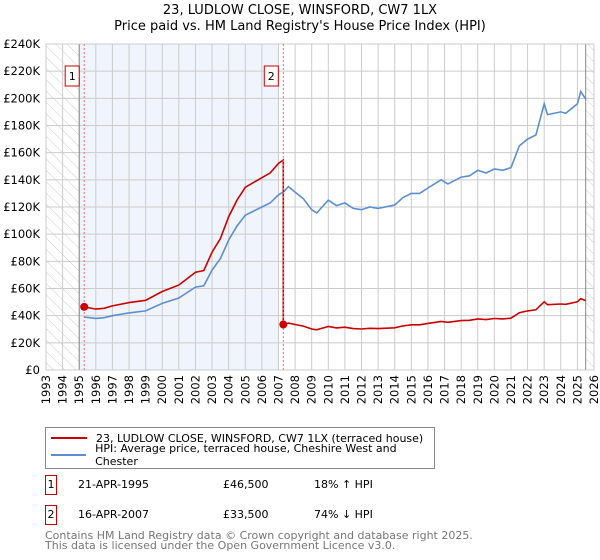 The width and height of the screenshot is (600, 560). I want to click on x-tick-label: 2019, so click(478, 389).